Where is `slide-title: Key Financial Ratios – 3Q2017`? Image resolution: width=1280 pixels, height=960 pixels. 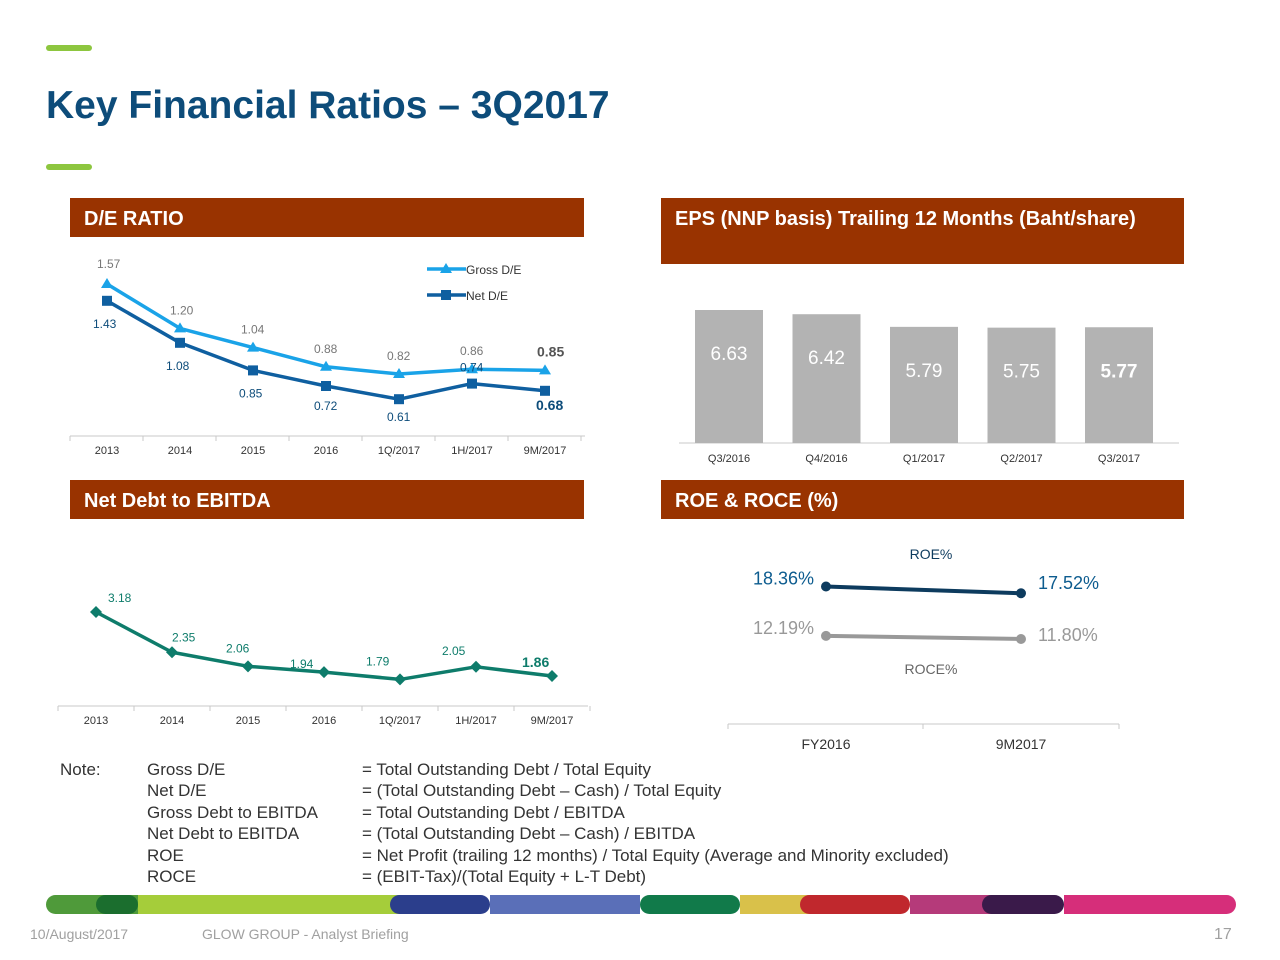 slide-title: Key Financial Ratios – 3Q2017 is located at coordinates (328, 105).